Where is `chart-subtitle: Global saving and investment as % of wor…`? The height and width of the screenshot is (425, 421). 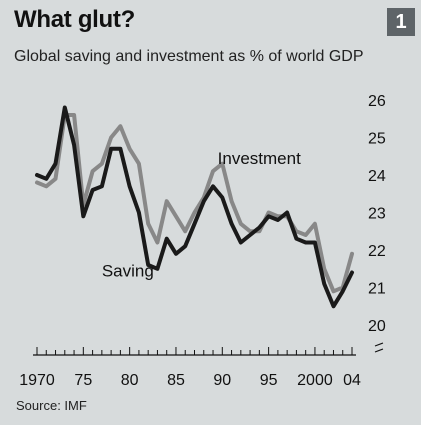 chart-subtitle: Global saving and investment as % of wor… is located at coordinates (189, 56).